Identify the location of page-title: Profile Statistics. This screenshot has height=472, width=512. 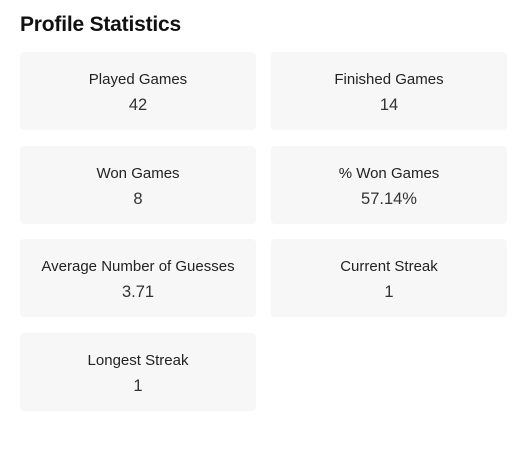
(100, 24).